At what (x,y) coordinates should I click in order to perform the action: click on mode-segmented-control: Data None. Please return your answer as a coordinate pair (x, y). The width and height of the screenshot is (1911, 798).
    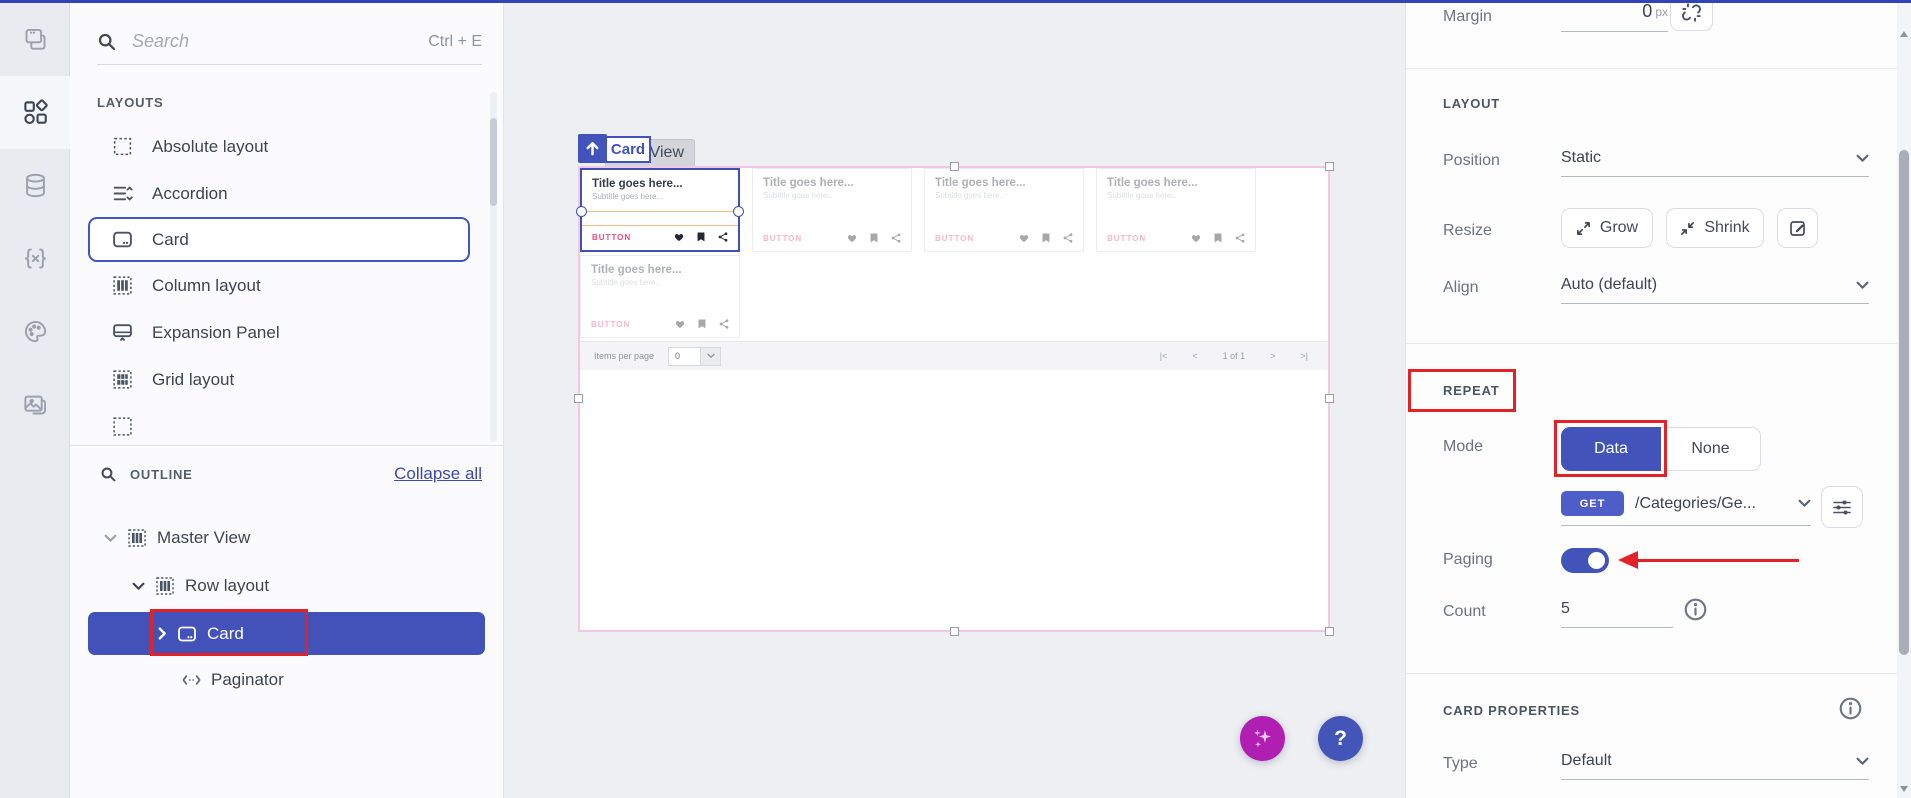
    Looking at the image, I should click on (1661, 449).